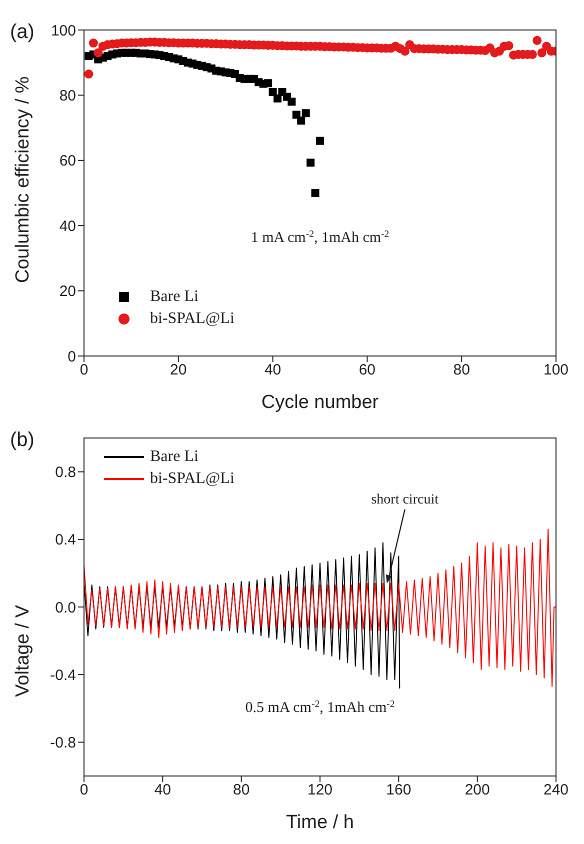 The width and height of the screenshot is (584, 844). What do you see at coordinates (178, 370) in the screenshot?
I see `x-tick-label: 20` at bounding box center [178, 370].